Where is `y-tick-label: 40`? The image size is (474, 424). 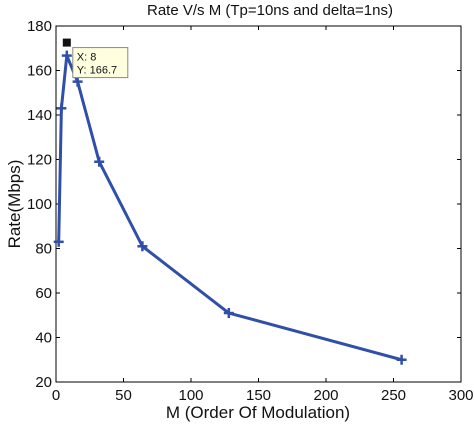 y-tick-label: 40 is located at coordinates (43, 338).